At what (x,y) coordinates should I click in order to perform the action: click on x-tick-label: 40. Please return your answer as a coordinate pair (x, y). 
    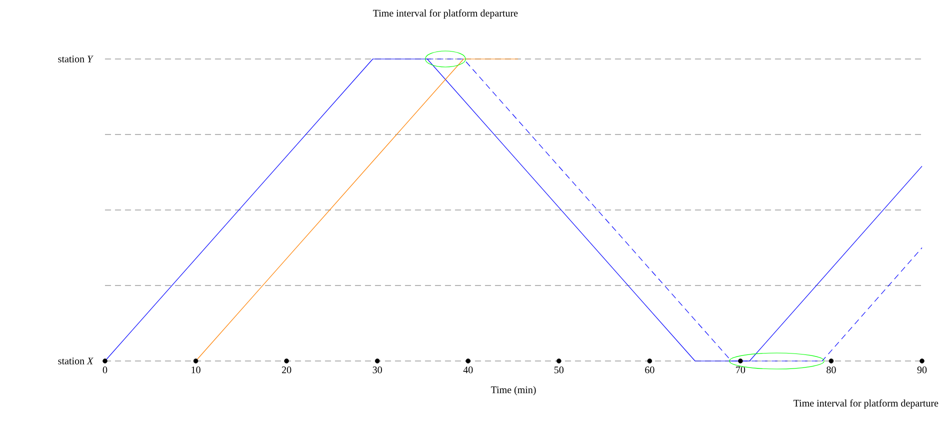
    Looking at the image, I should click on (468, 370).